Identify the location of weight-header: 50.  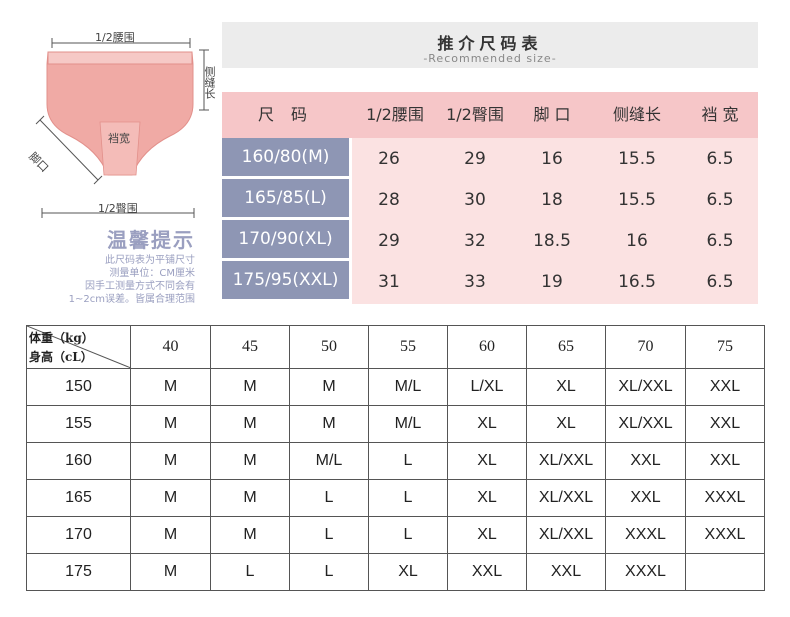
(329, 347).